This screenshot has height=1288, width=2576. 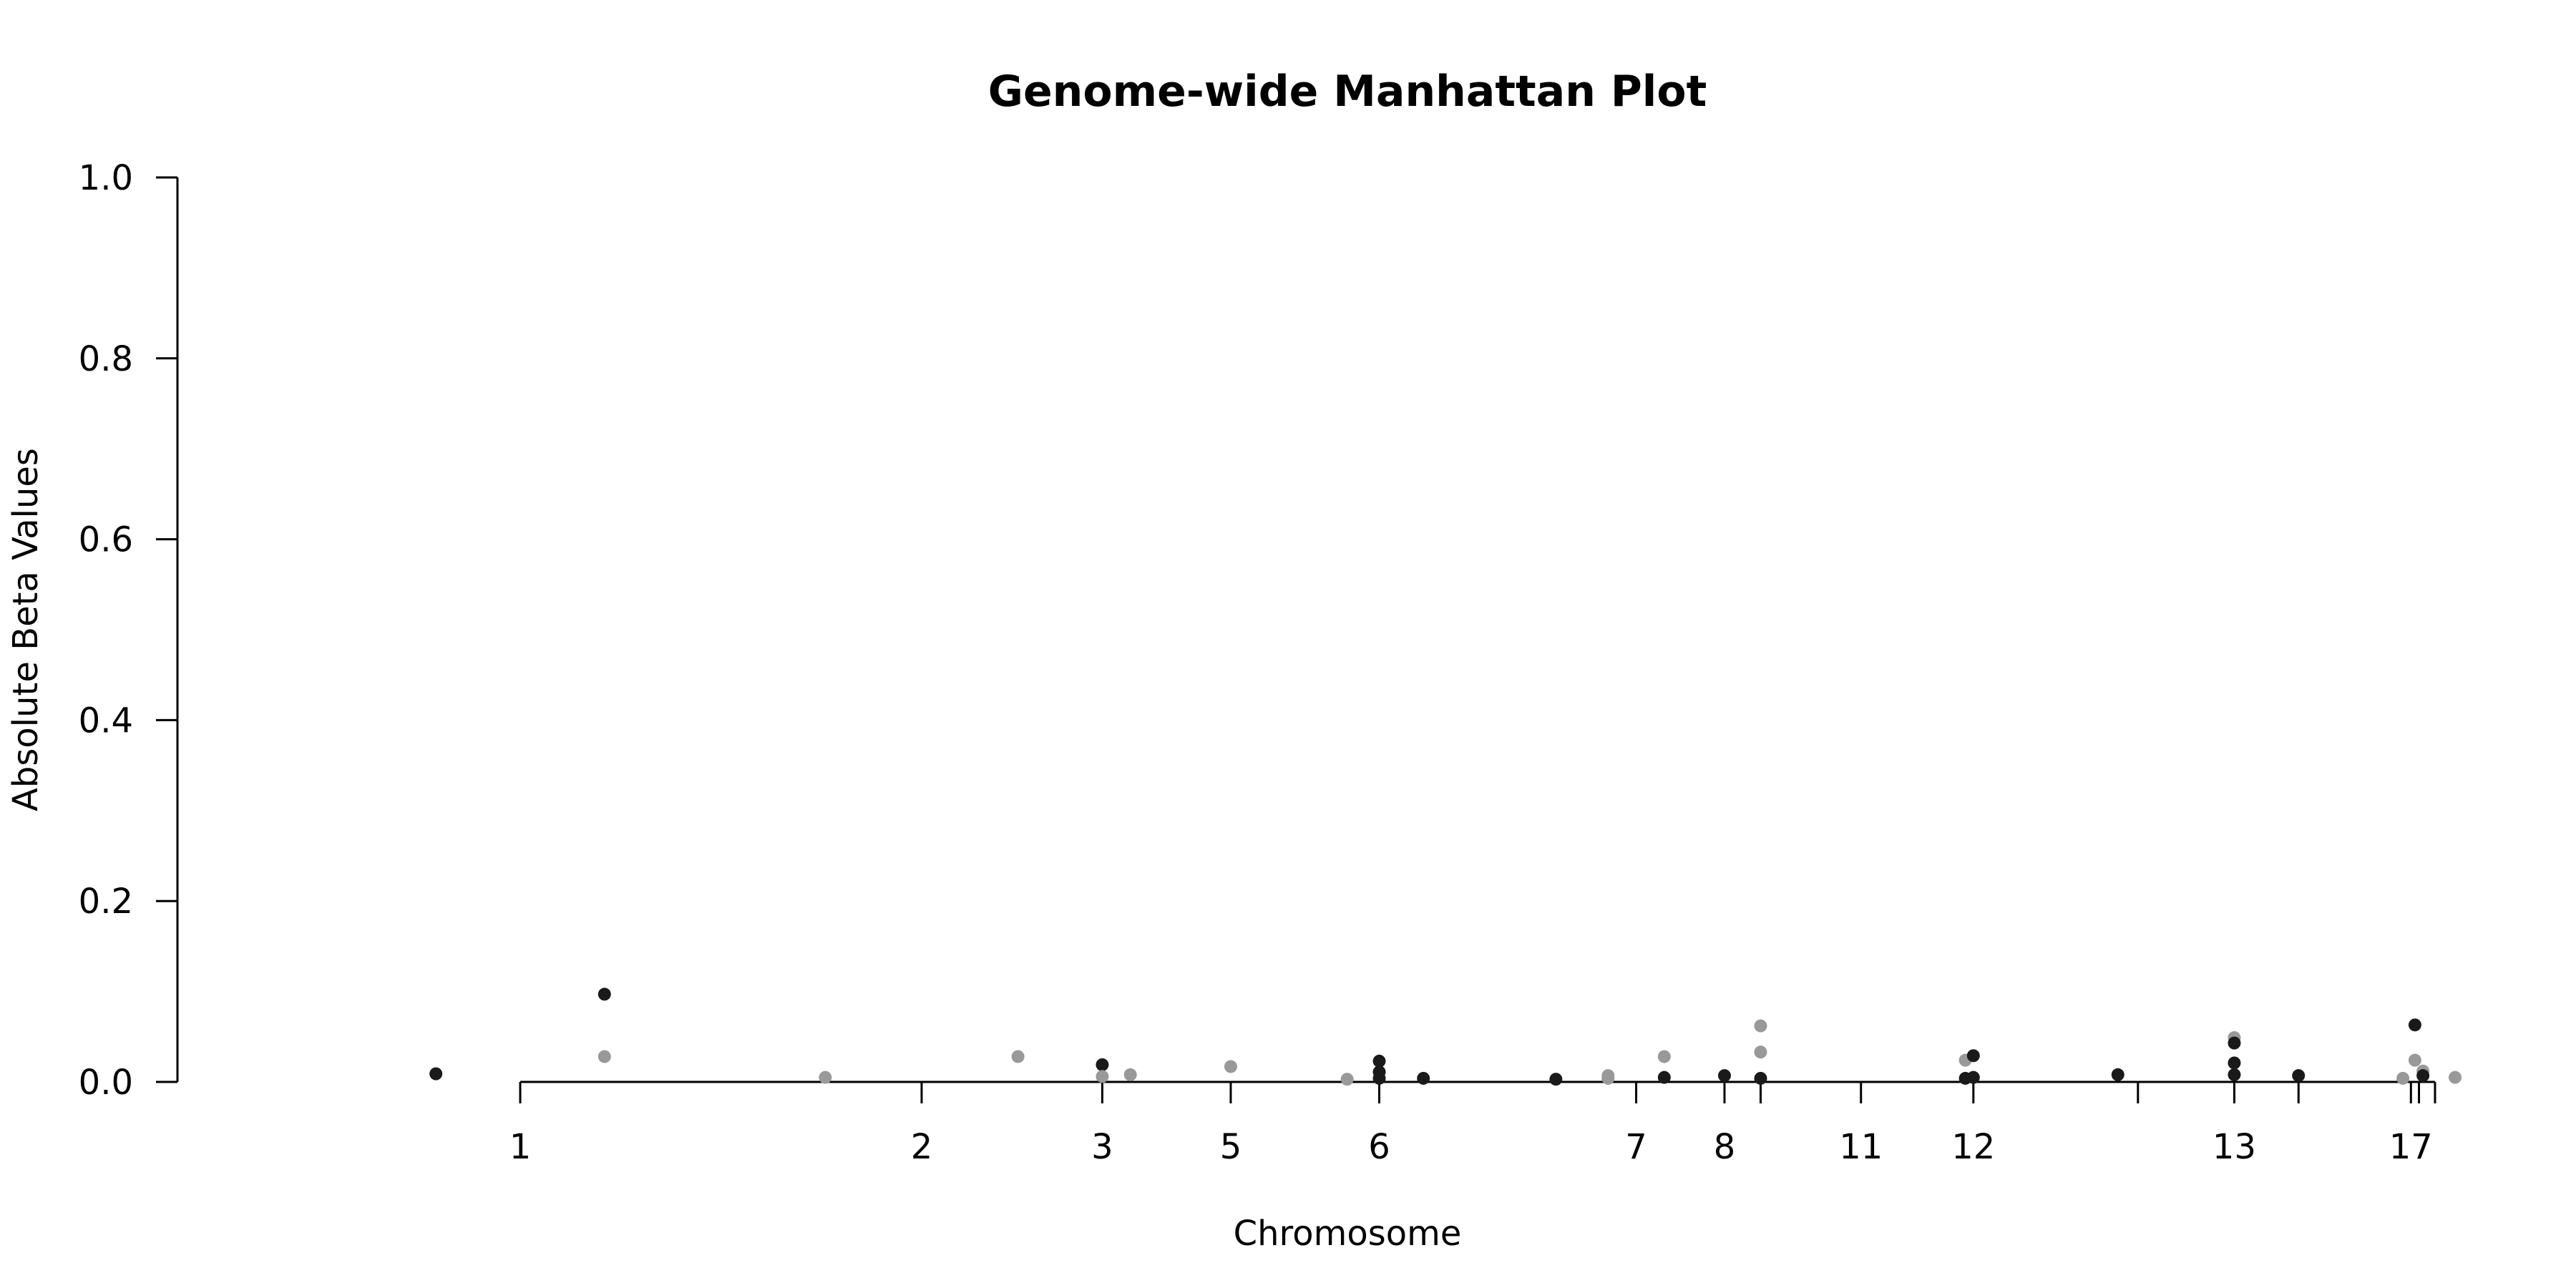 What do you see at coordinates (1379, 1147) in the screenshot?
I see `x-tick-label: 6` at bounding box center [1379, 1147].